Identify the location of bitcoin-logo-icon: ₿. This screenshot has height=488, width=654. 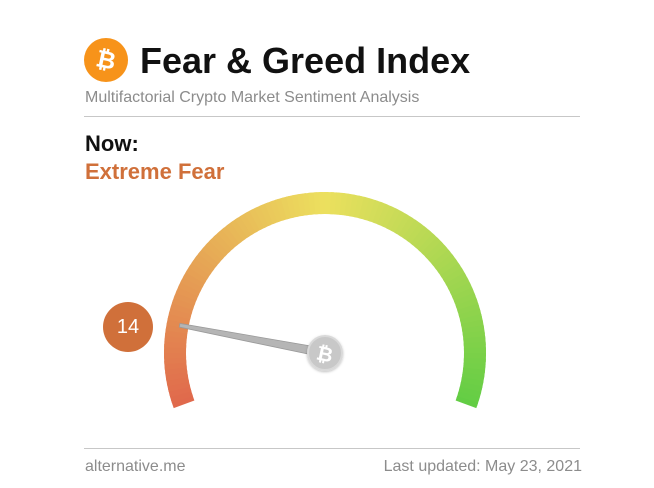
(106, 60).